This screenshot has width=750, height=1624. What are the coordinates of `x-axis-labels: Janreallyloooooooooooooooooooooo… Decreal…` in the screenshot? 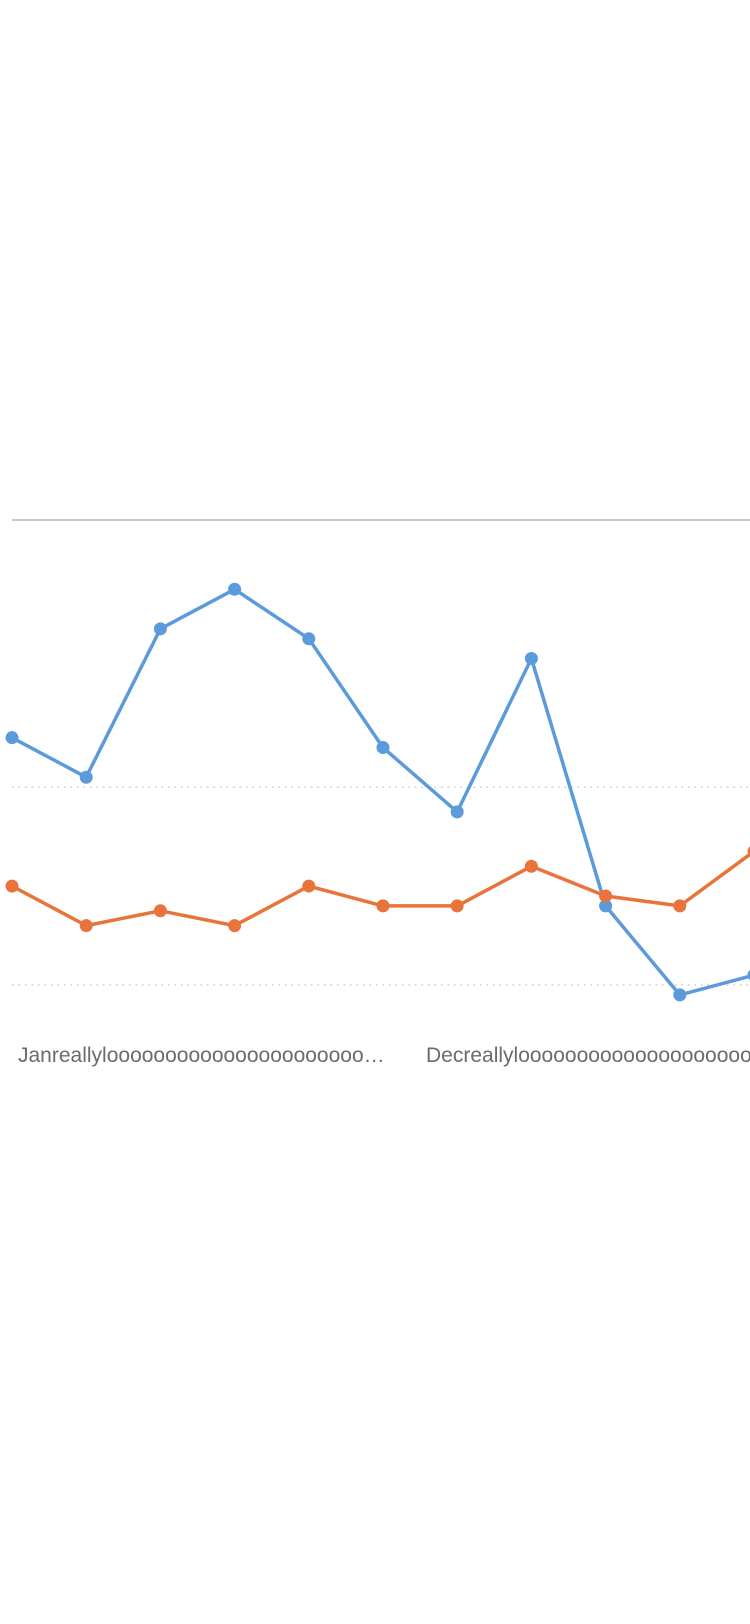 It's located at (384, 1055).